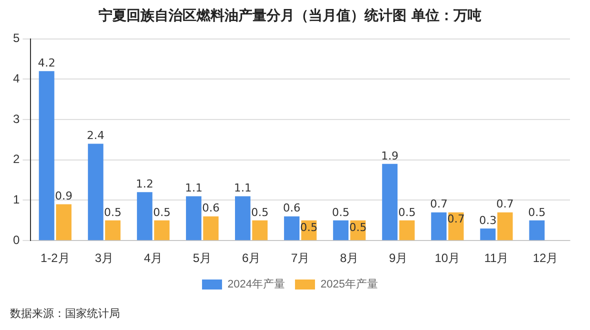 The image size is (590, 330). What do you see at coordinates (104, 258) in the screenshot?
I see `x-tick-label: 3月` at bounding box center [104, 258].